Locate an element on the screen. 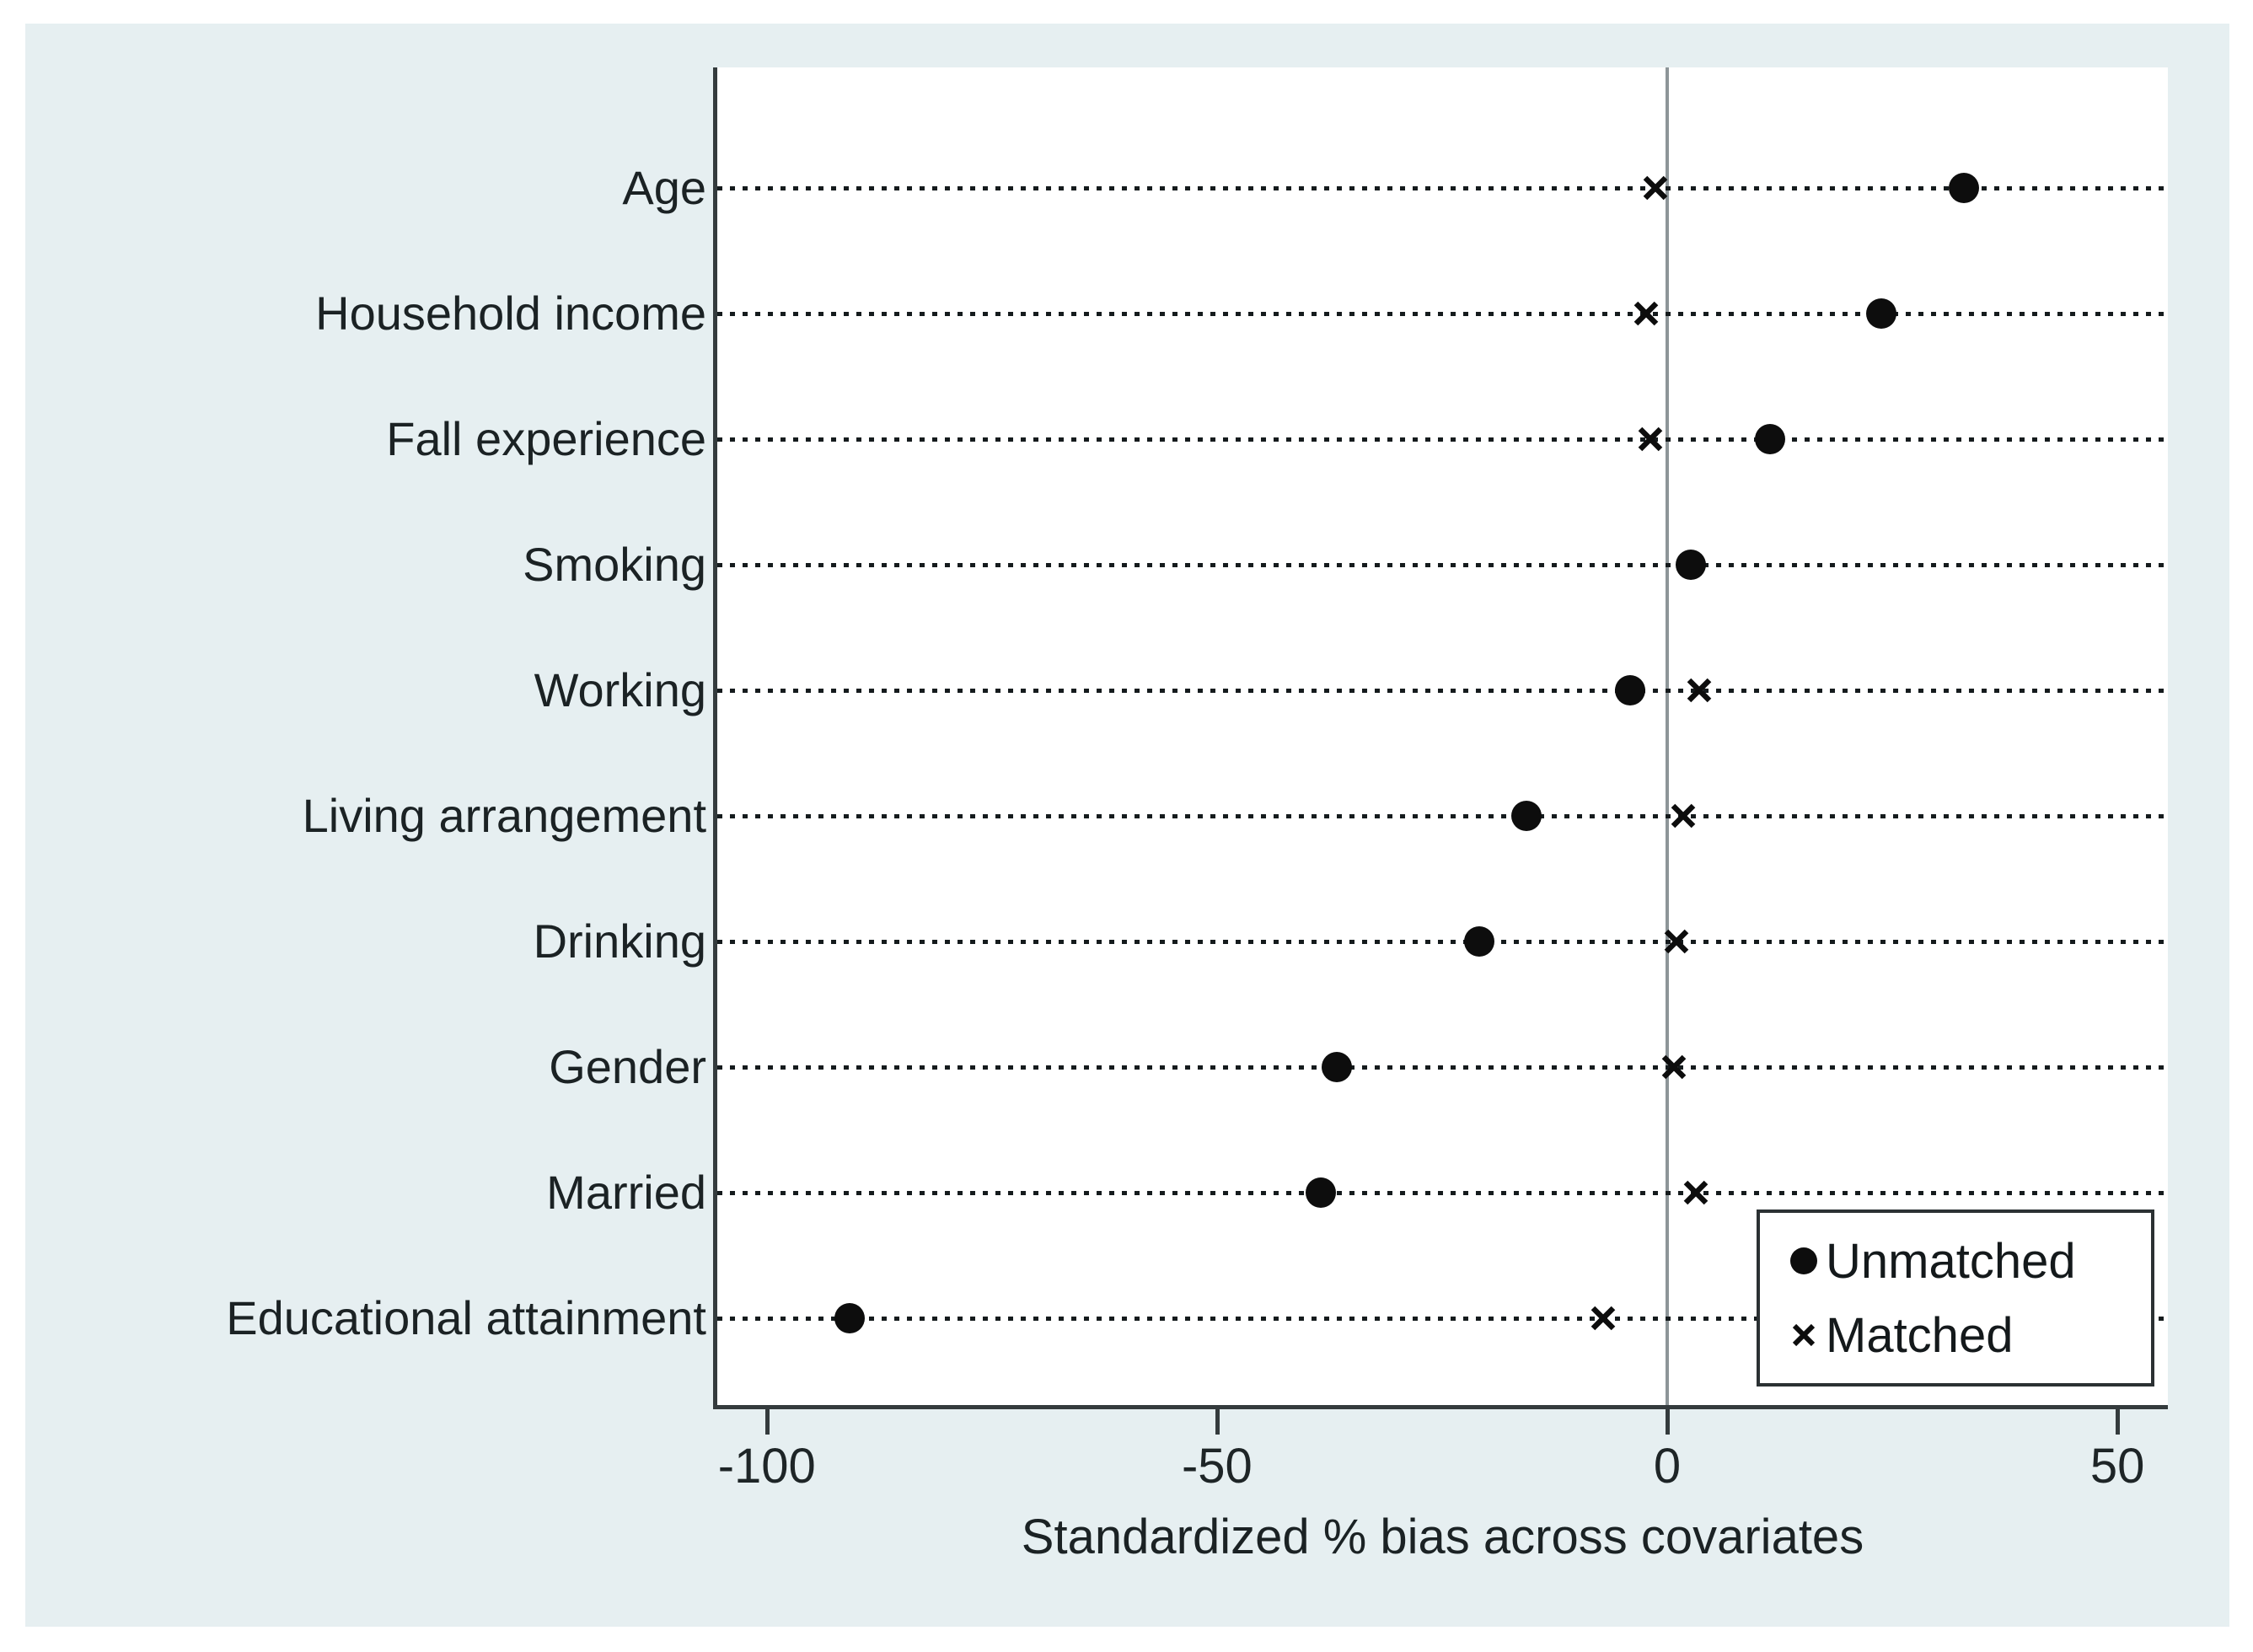 This screenshot has height=1652, width=2253. legend-item-matched: Matched is located at coordinates (1967, 1335).